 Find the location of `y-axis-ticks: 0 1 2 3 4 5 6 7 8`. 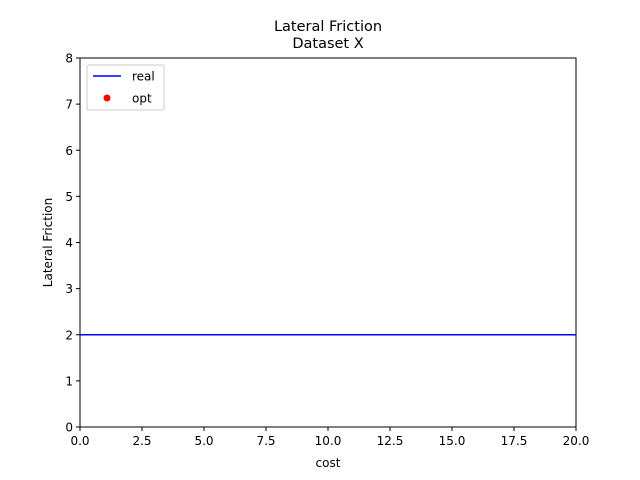

y-axis-ticks: 0 1 2 3 4 5 6 7 8 is located at coordinates (72, 243).